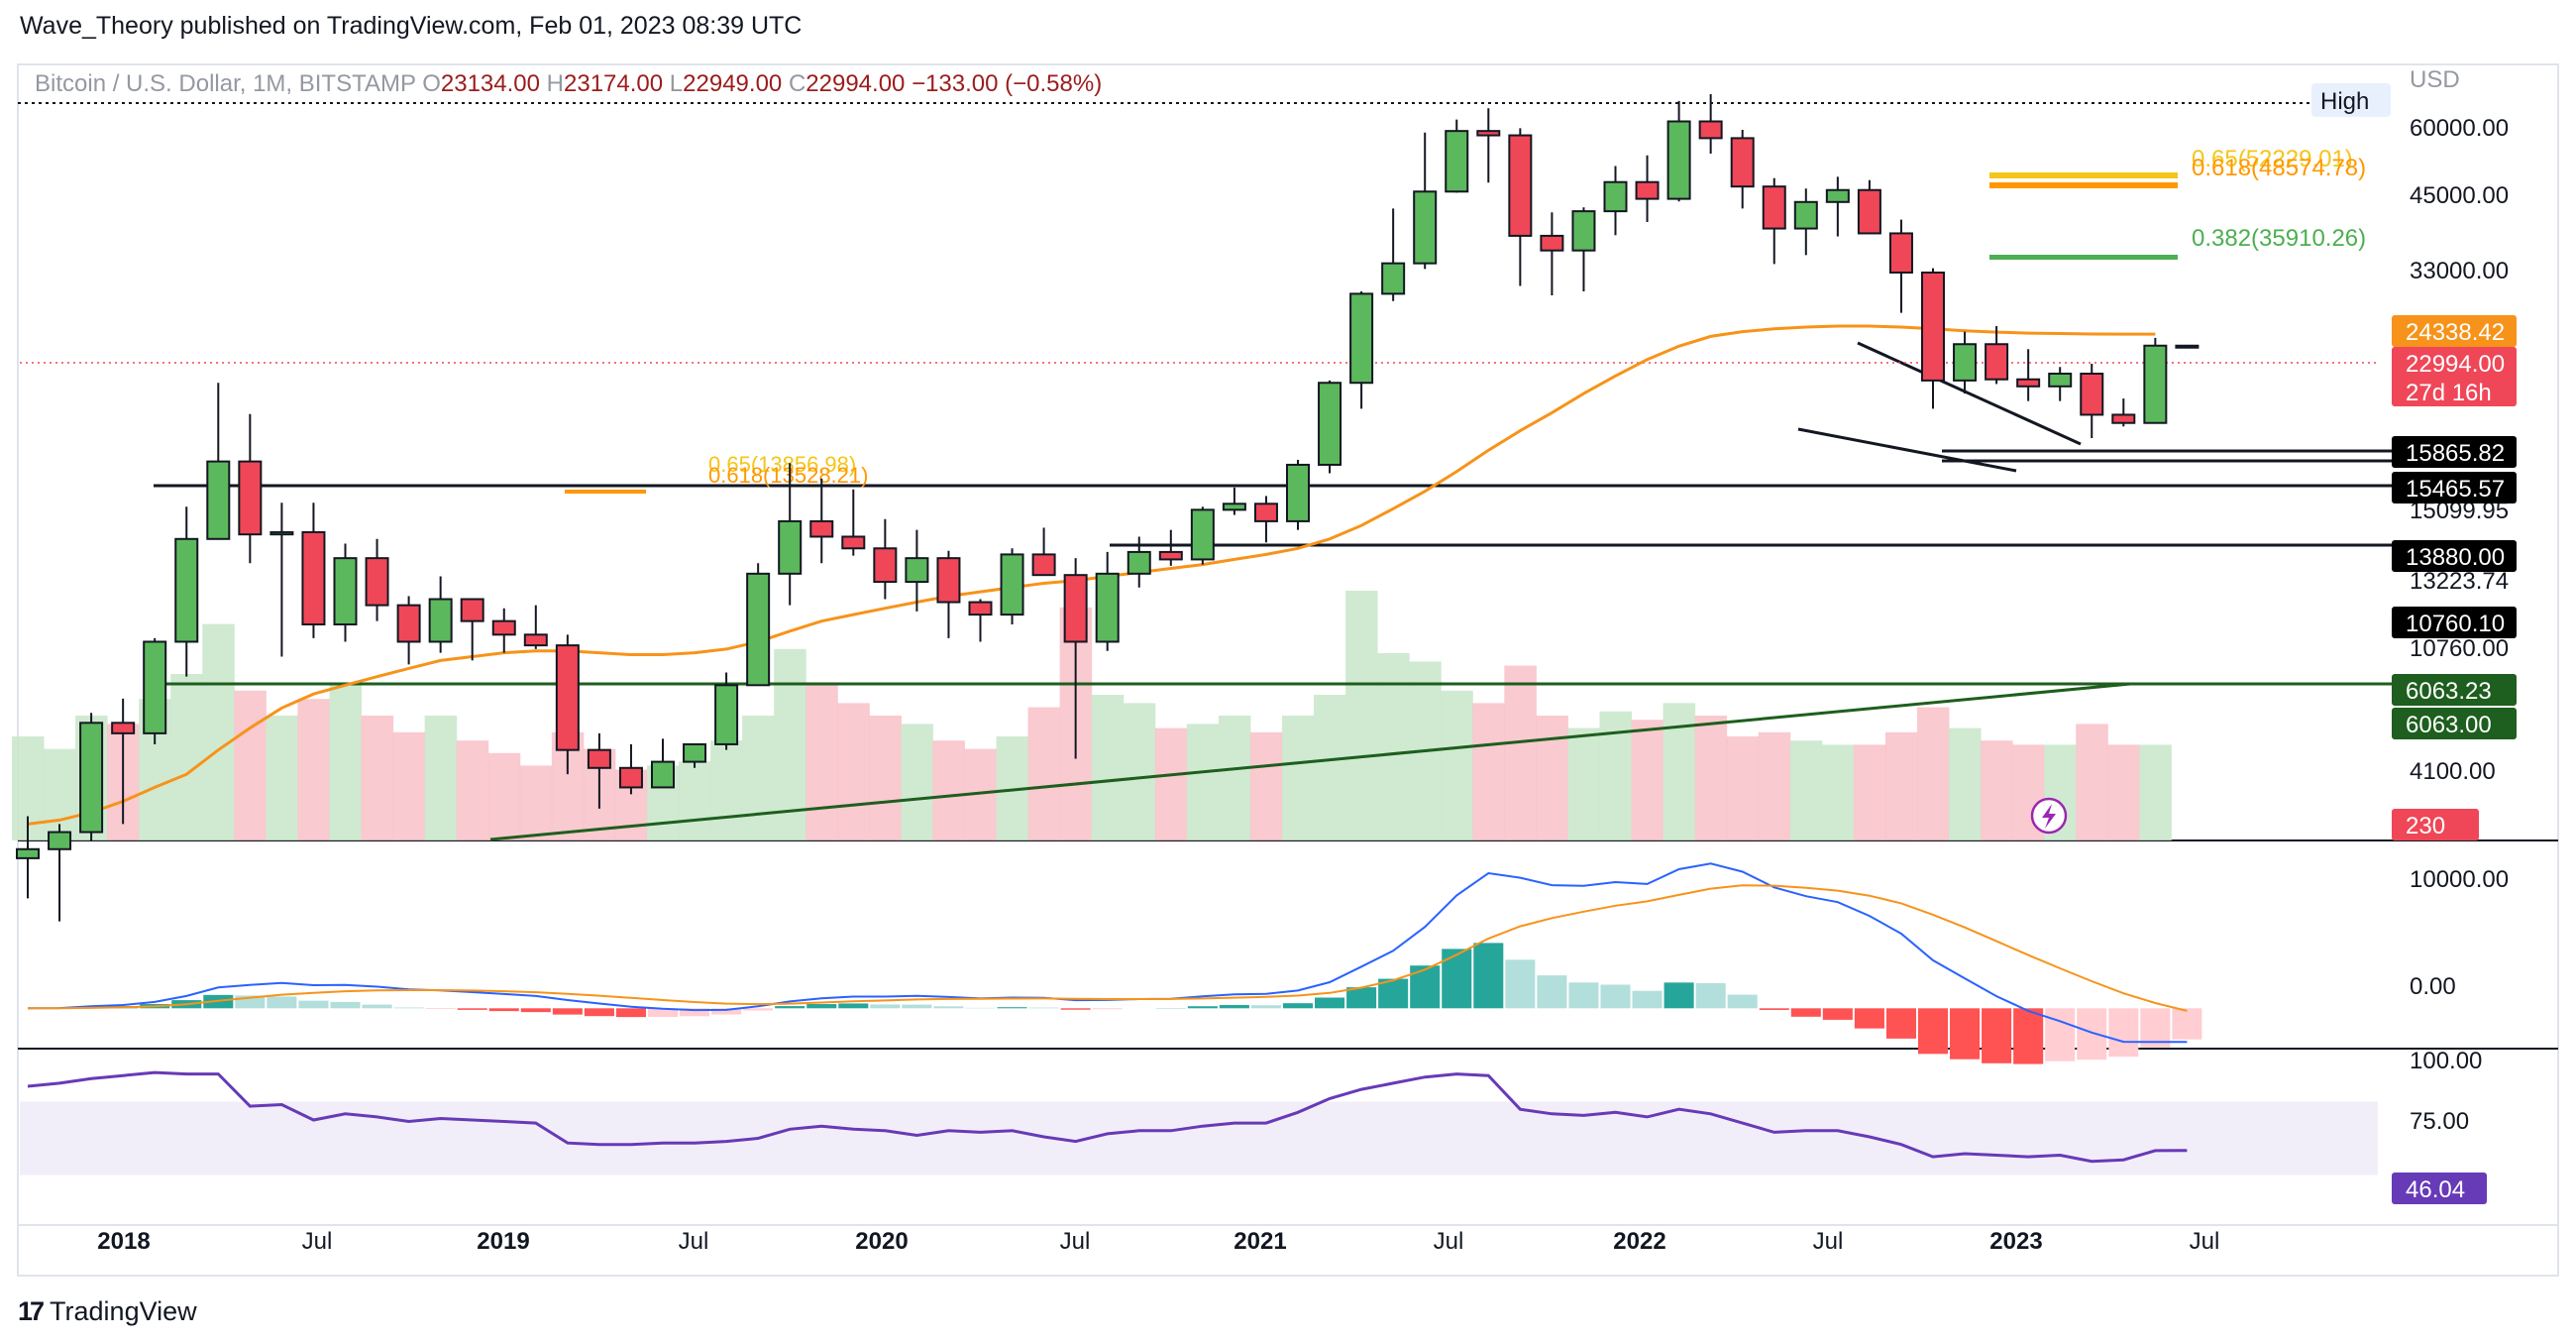 The height and width of the screenshot is (1342, 2576). I want to click on rising-support-line, so click(1310, 762).